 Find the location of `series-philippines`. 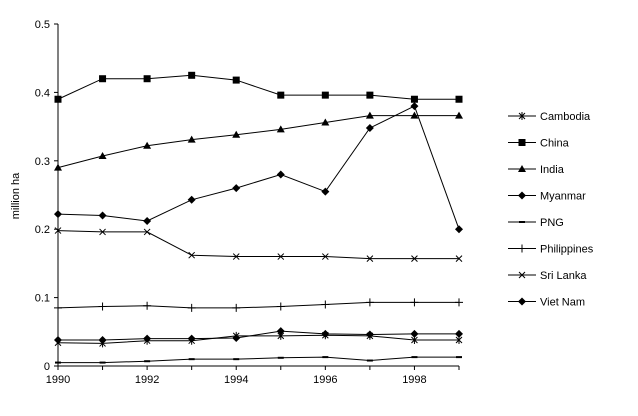

series-philippines is located at coordinates (258, 305).